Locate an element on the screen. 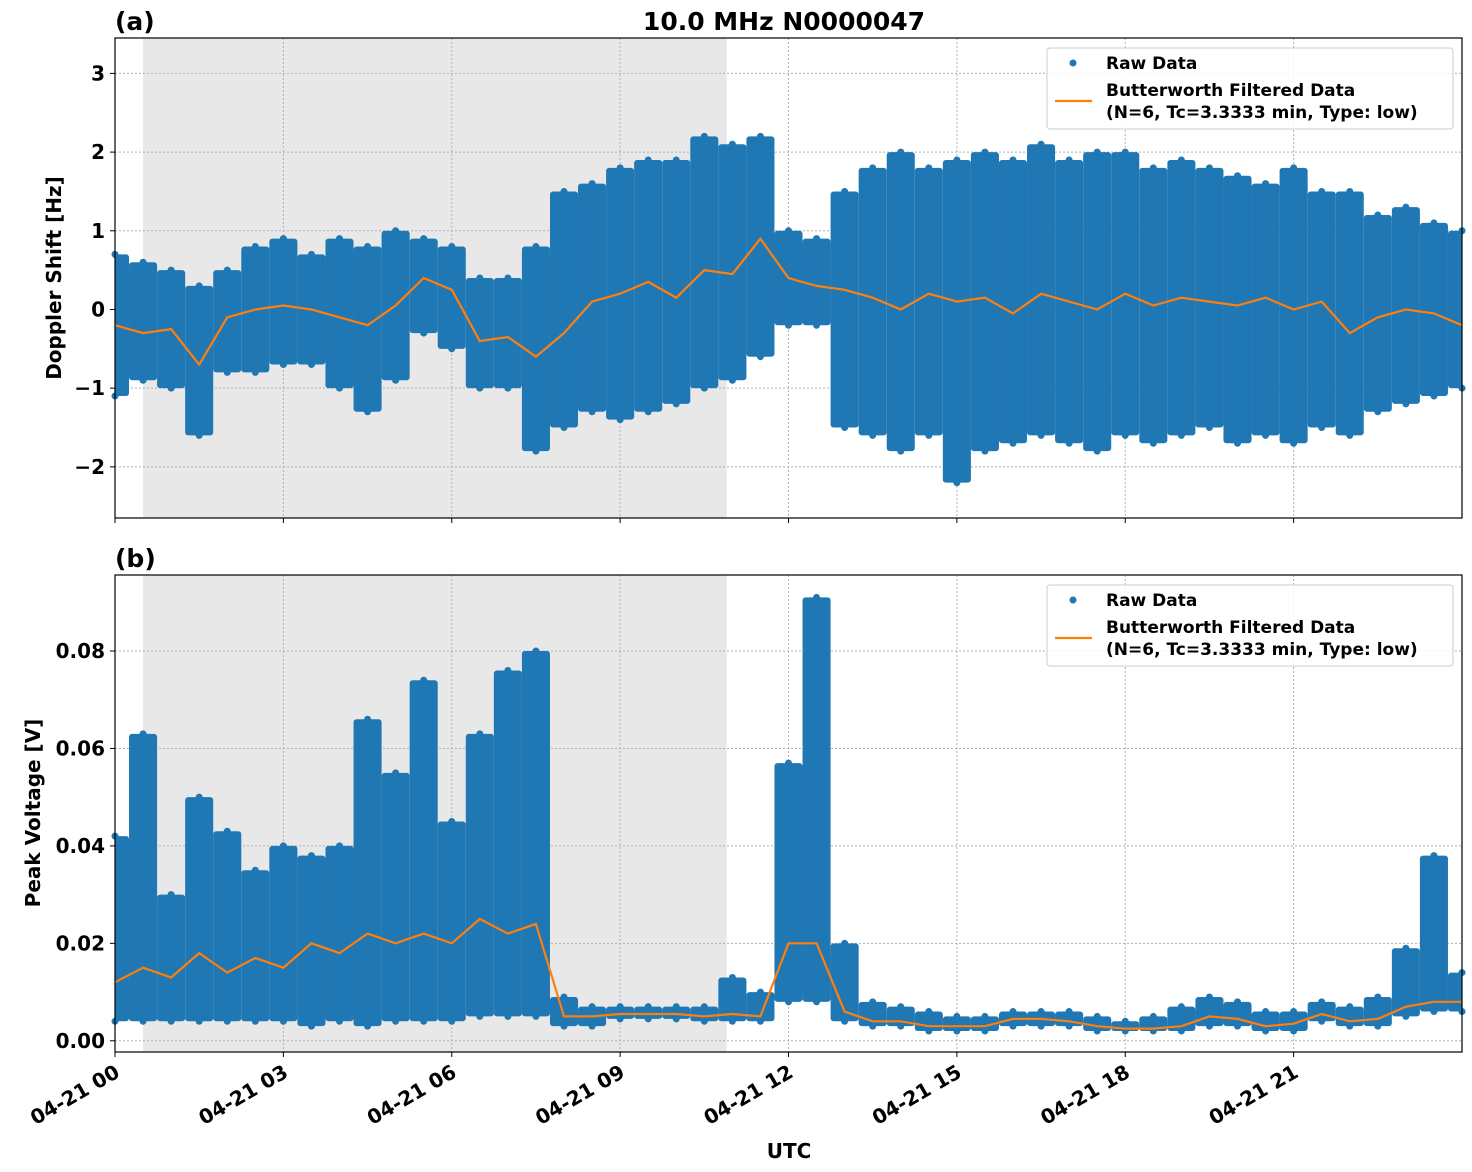 The height and width of the screenshot is (1172, 1472). y-tick-label: 2 is located at coordinates (98, 152).